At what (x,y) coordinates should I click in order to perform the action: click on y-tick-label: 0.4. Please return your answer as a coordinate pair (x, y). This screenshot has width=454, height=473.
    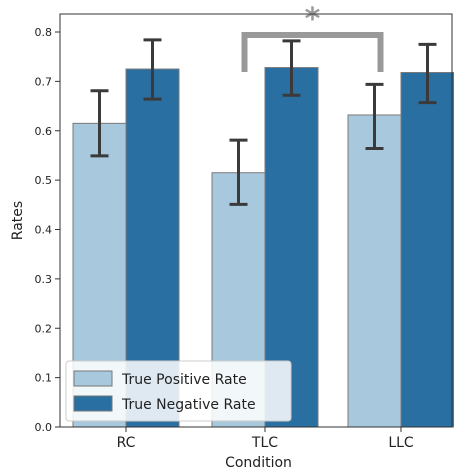
    Looking at the image, I should click on (44, 230).